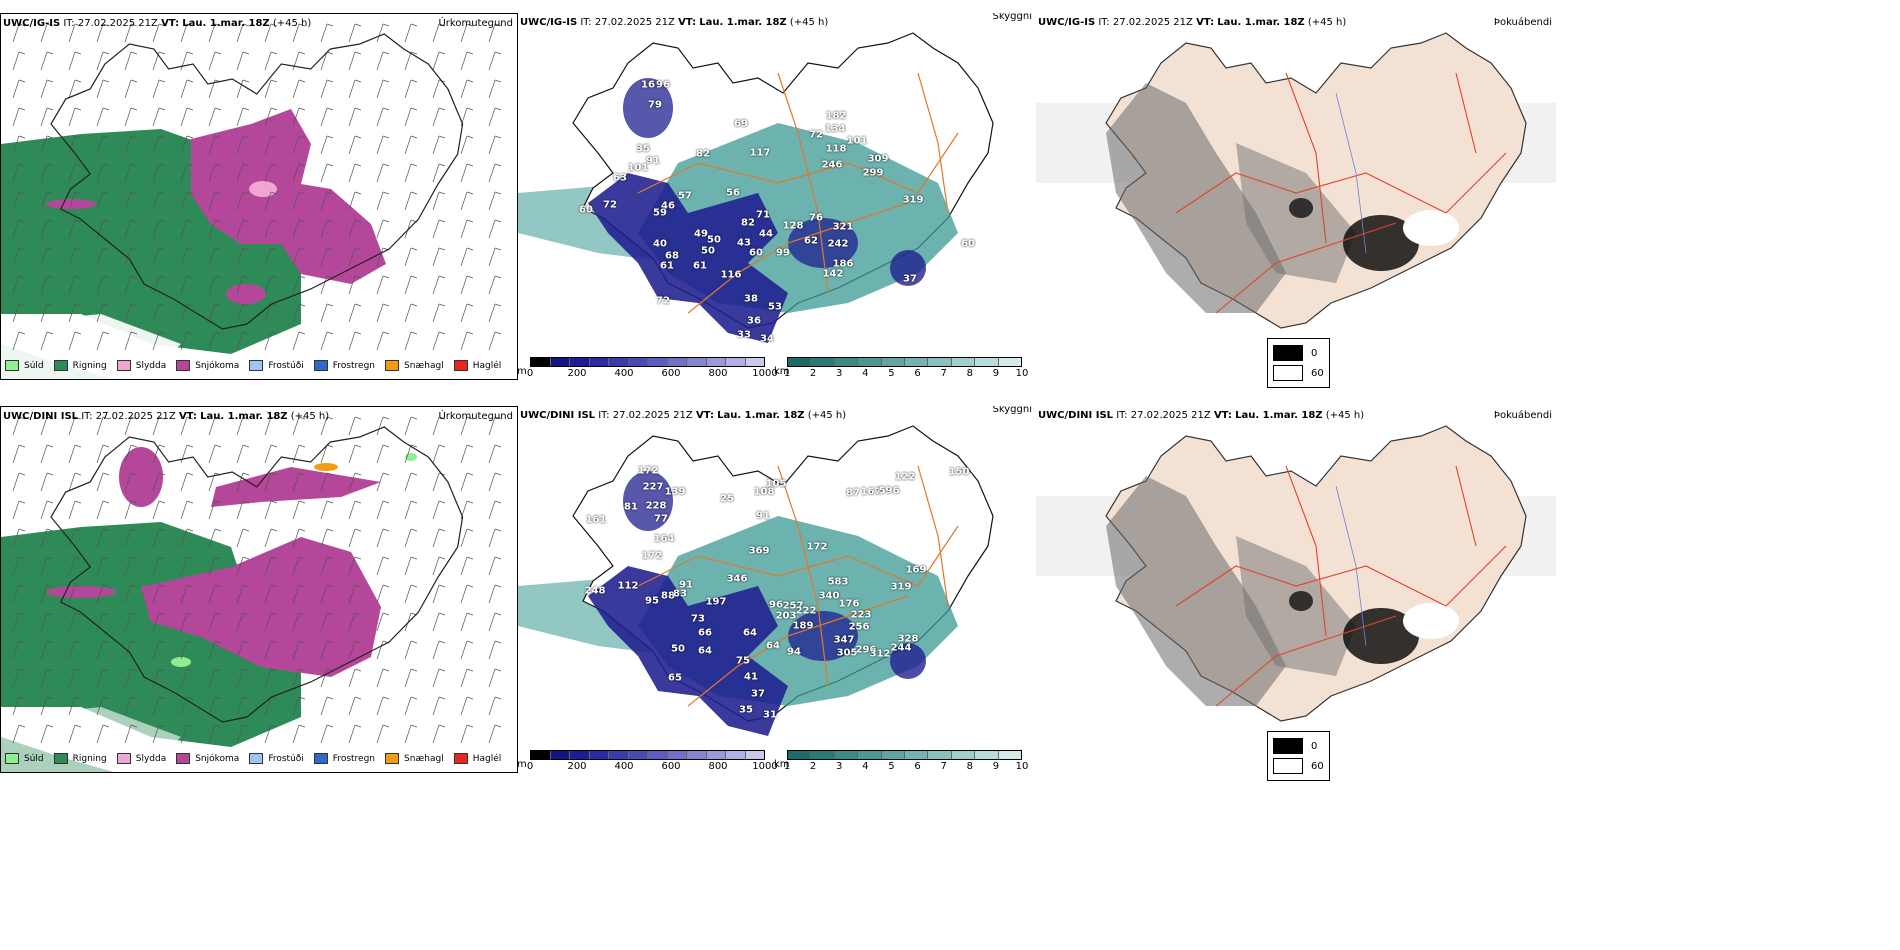 This screenshot has height=950, width=1900. What do you see at coordinates (296, 487) in the screenshot?
I see `snow-area` at bounding box center [296, 487].